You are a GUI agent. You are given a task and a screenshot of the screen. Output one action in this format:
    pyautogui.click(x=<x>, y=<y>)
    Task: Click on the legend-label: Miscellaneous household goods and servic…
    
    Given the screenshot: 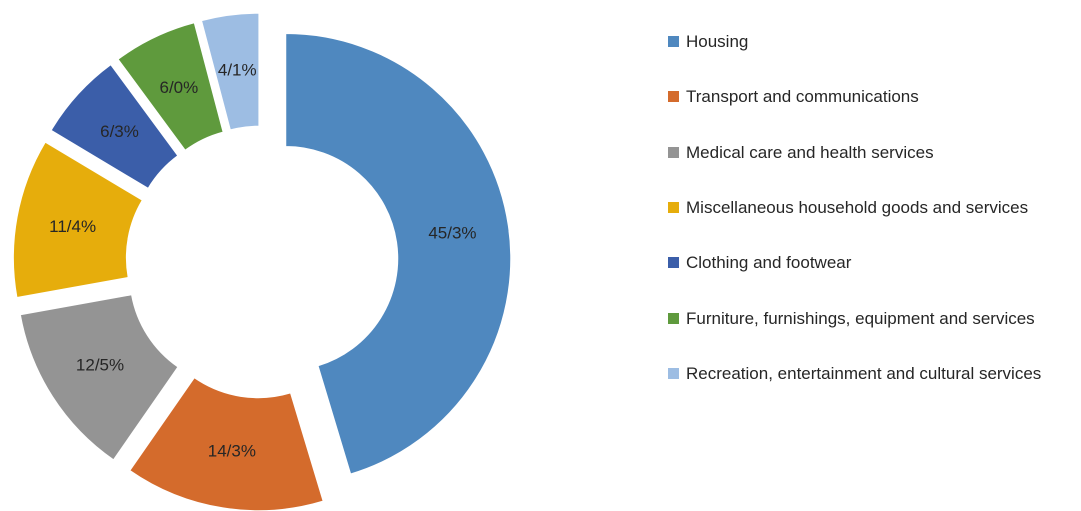 What is the action you would take?
    pyautogui.click(x=857, y=207)
    